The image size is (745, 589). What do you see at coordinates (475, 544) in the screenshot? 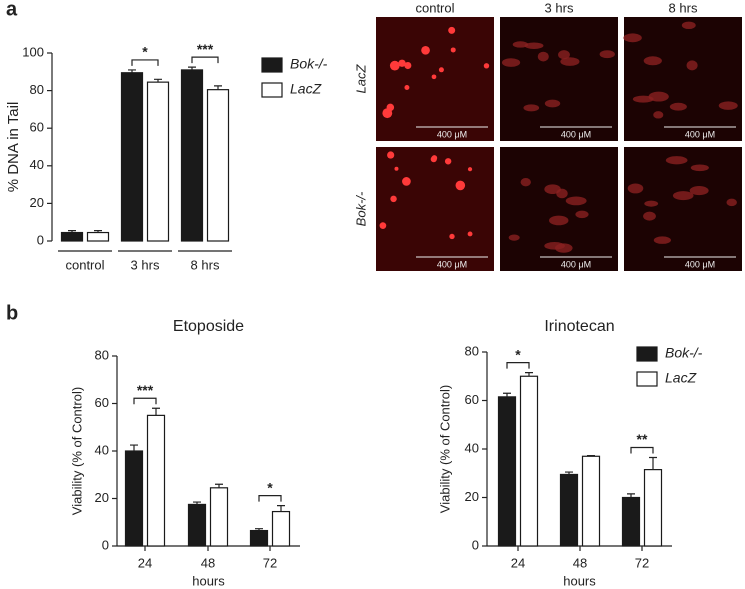
I see `y-tick-label: 0` at bounding box center [475, 544].